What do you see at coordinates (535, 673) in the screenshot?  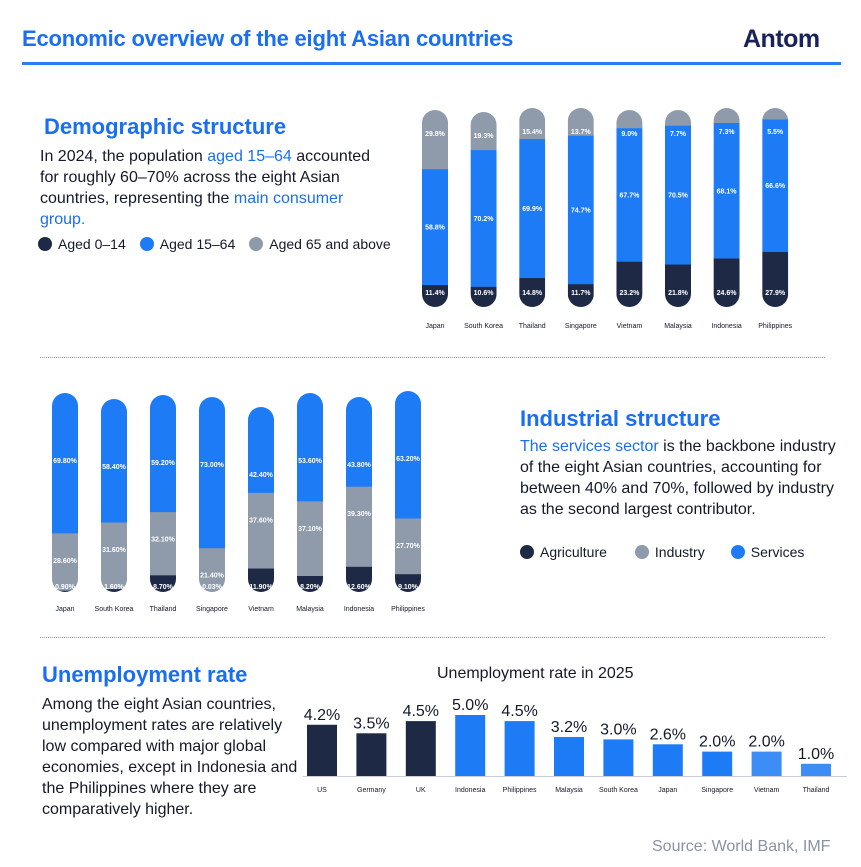 I see `unemployment-chart-title: Unemployment rate in 2025` at bounding box center [535, 673].